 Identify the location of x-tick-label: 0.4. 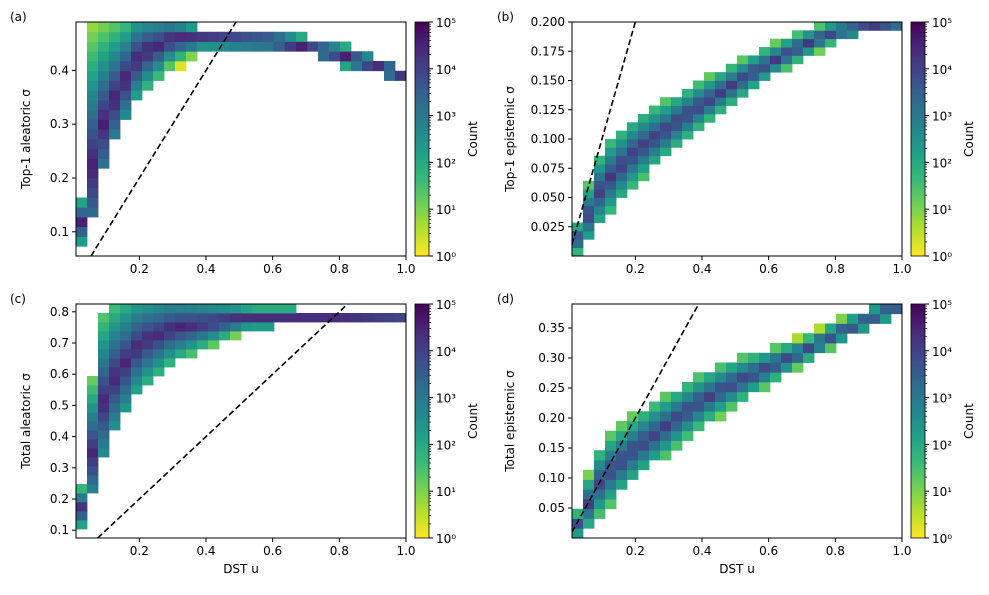
(701, 551).